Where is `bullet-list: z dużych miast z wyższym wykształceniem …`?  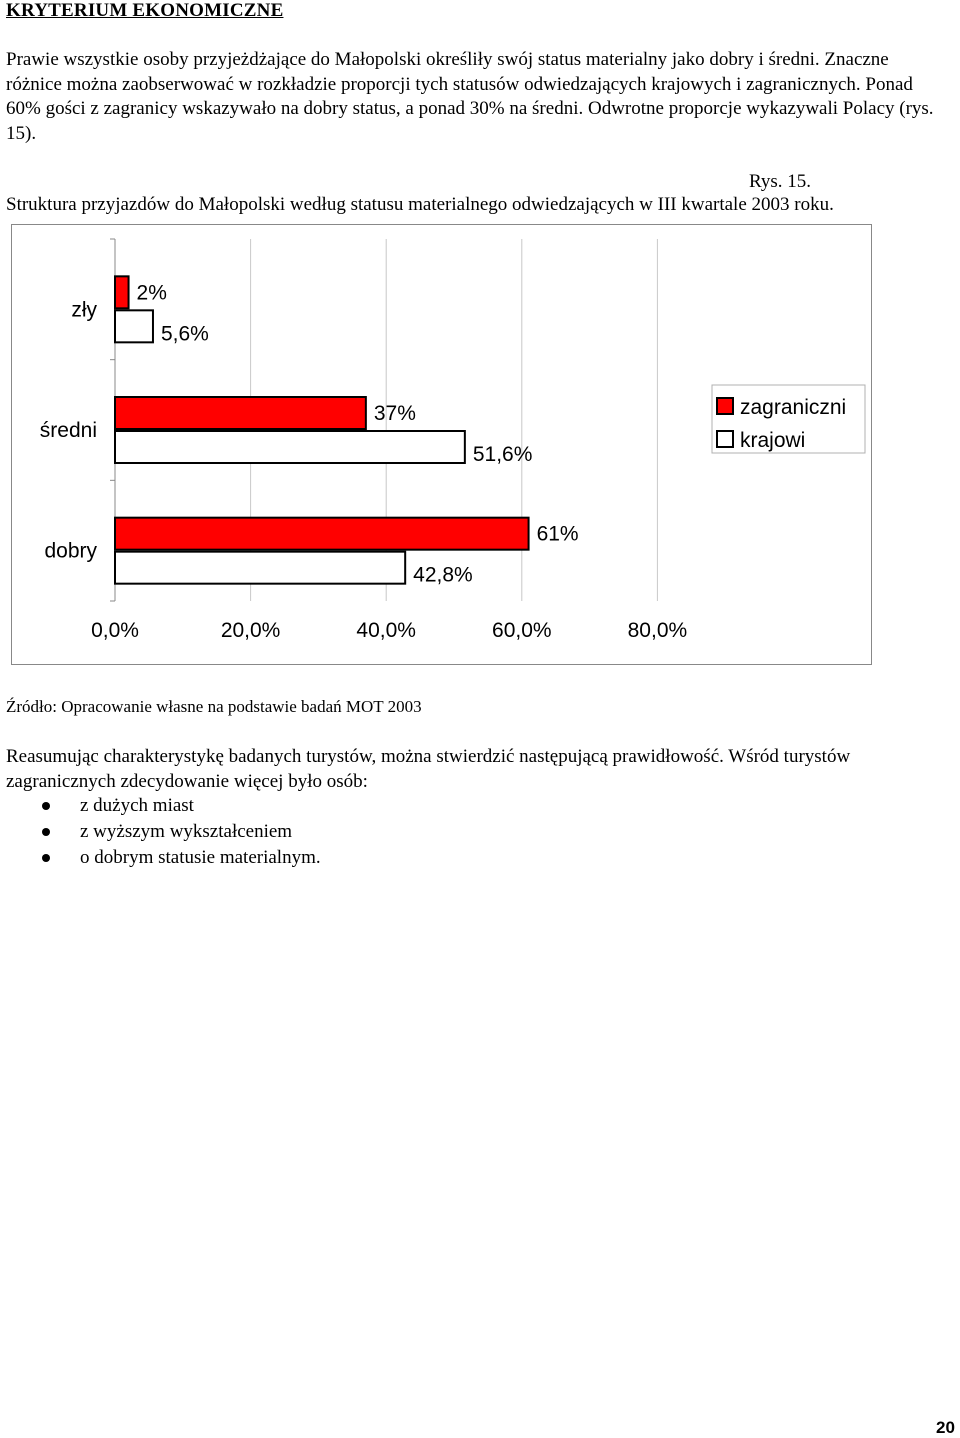 bullet-list: z dużych miast z wyższym wykształceniem … is located at coordinates (160, 833).